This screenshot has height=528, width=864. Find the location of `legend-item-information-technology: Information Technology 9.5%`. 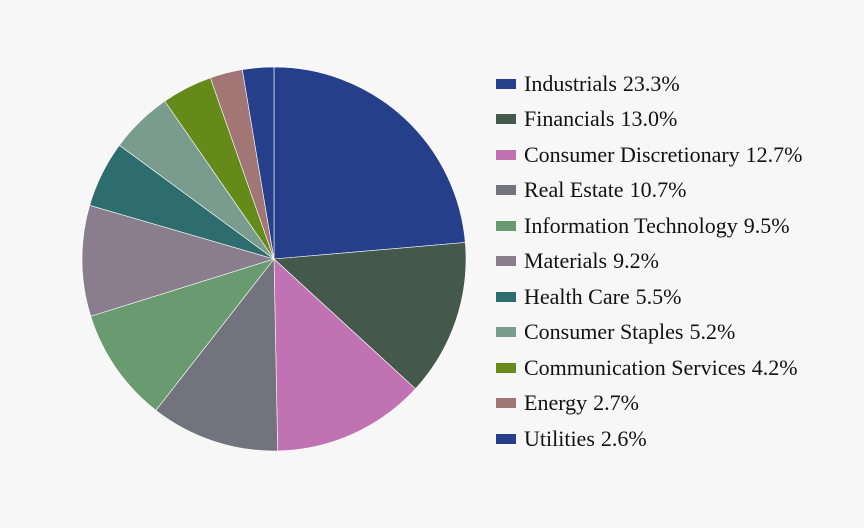

legend-item-information-technology: Information Technology 9.5% is located at coordinates (649, 226).